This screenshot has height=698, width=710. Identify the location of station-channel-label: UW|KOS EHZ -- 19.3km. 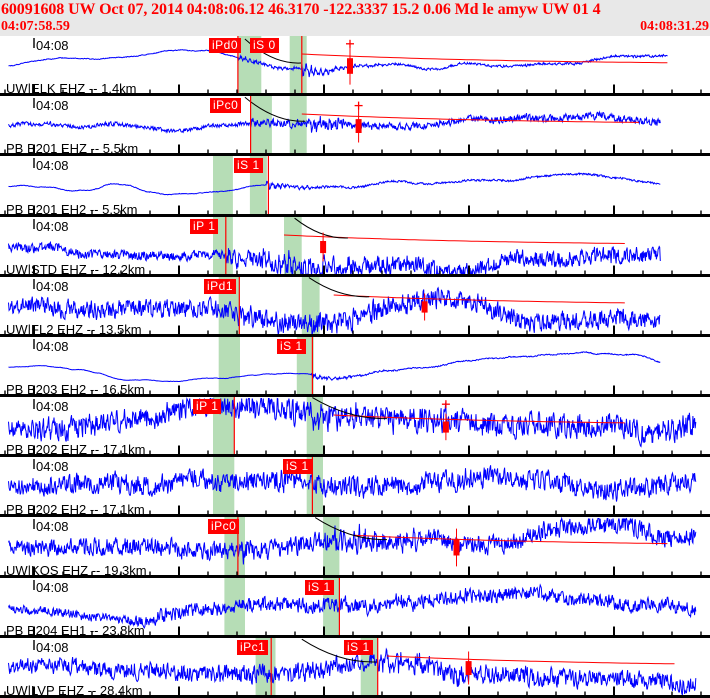
(76, 570).